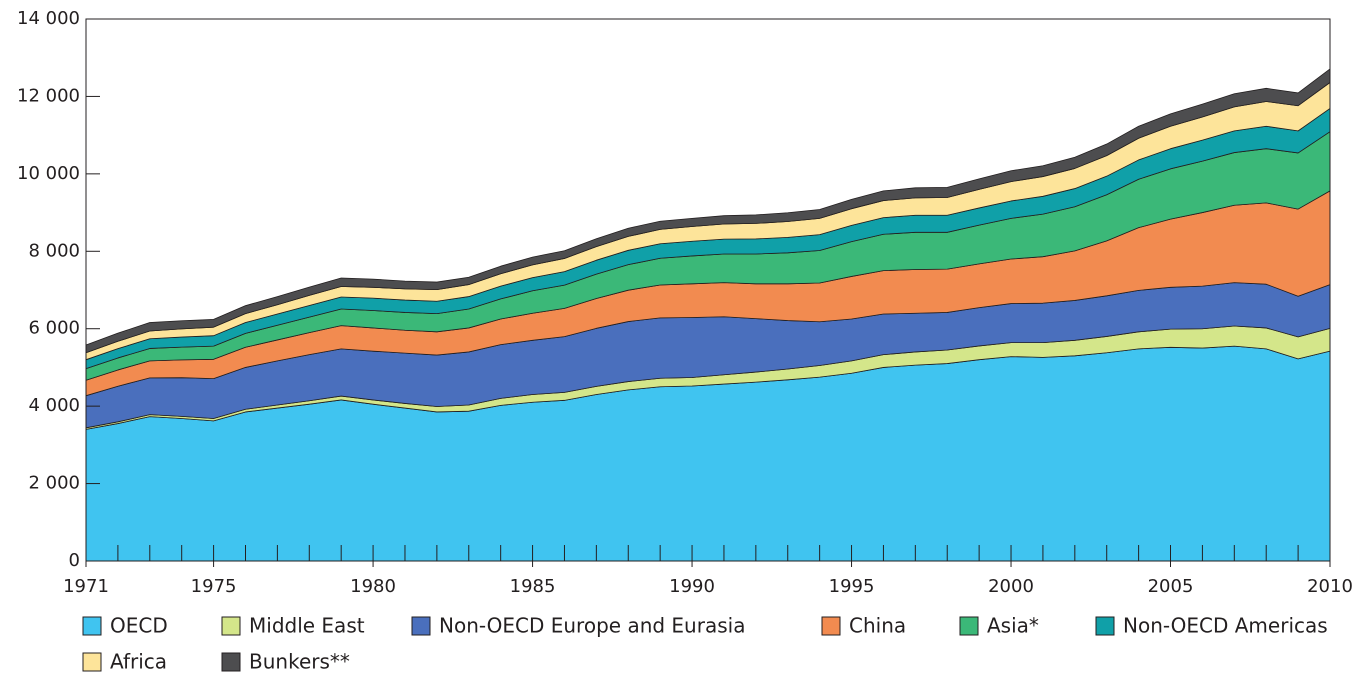 The height and width of the screenshot is (675, 1364). I want to click on legend-label: Bunkers**, so click(299, 662).